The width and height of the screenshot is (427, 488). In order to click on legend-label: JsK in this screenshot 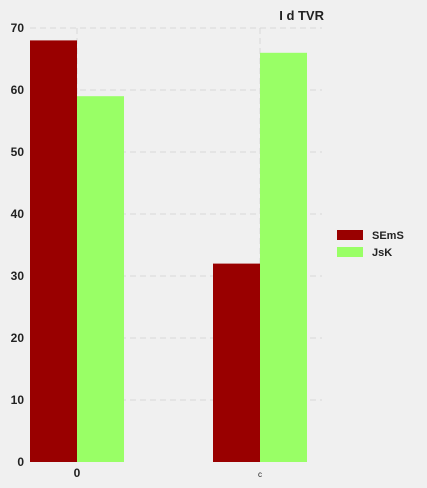, I will do `click(382, 253)`.